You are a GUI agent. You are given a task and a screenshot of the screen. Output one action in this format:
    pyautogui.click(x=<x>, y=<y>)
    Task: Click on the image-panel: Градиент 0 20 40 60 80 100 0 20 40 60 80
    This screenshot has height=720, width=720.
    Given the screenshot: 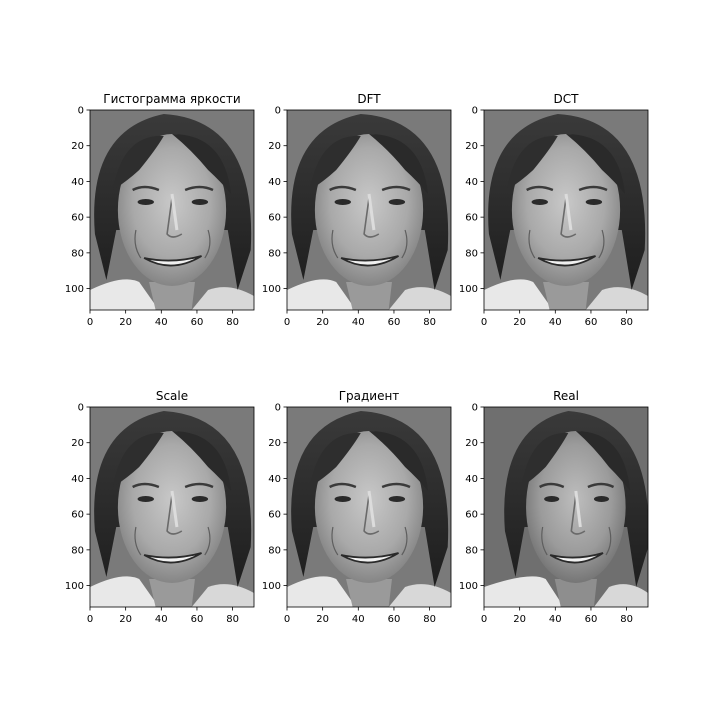 What is the action you would take?
    pyautogui.click(x=357, y=507)
    